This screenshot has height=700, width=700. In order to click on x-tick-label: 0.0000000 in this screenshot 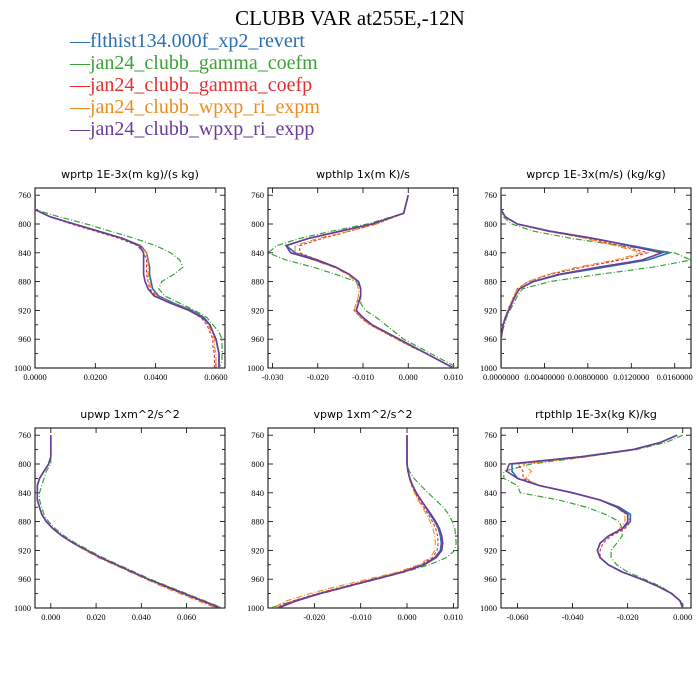, I will do `click(501, 377)`.